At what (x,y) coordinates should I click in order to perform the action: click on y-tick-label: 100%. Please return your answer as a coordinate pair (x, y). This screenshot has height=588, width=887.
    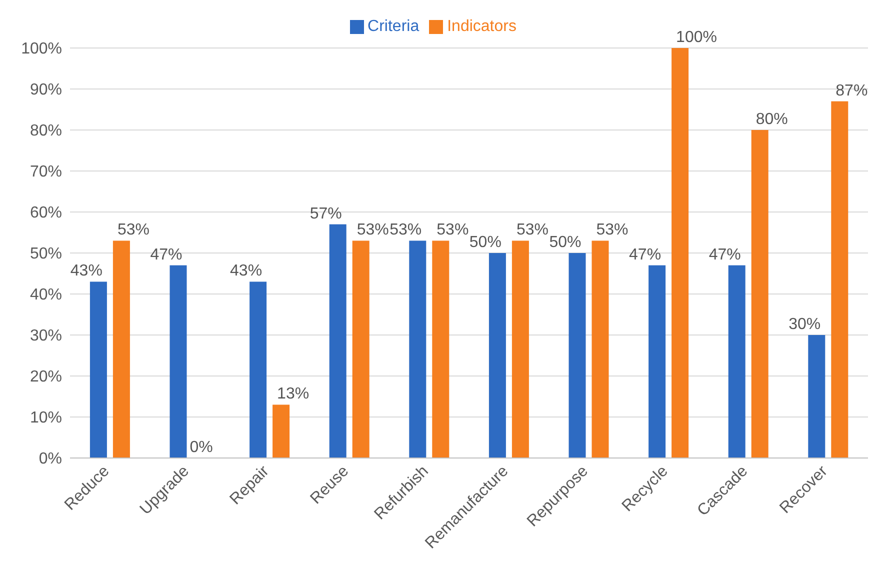
    Looking at the image, I should click on (41, 49).